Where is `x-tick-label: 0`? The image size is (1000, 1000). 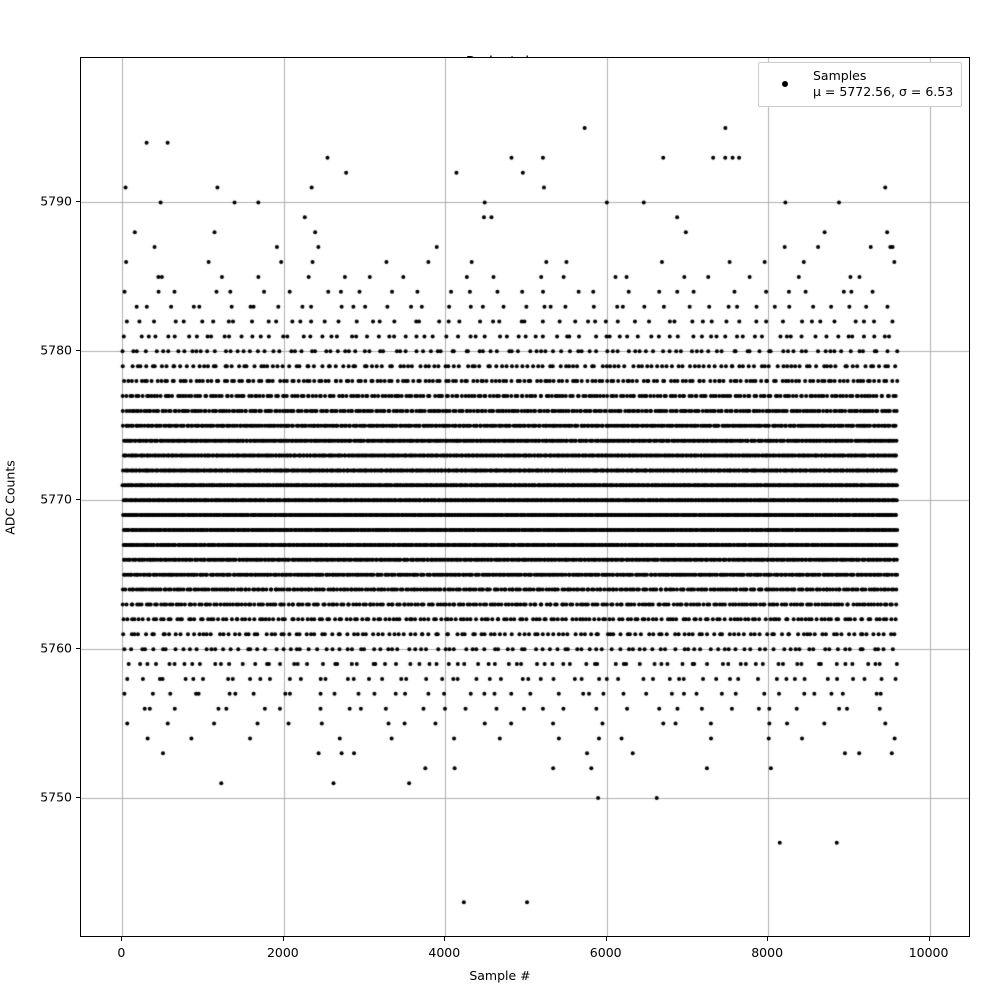
x-tick-label: 0 is located at coordinates (121, 952).